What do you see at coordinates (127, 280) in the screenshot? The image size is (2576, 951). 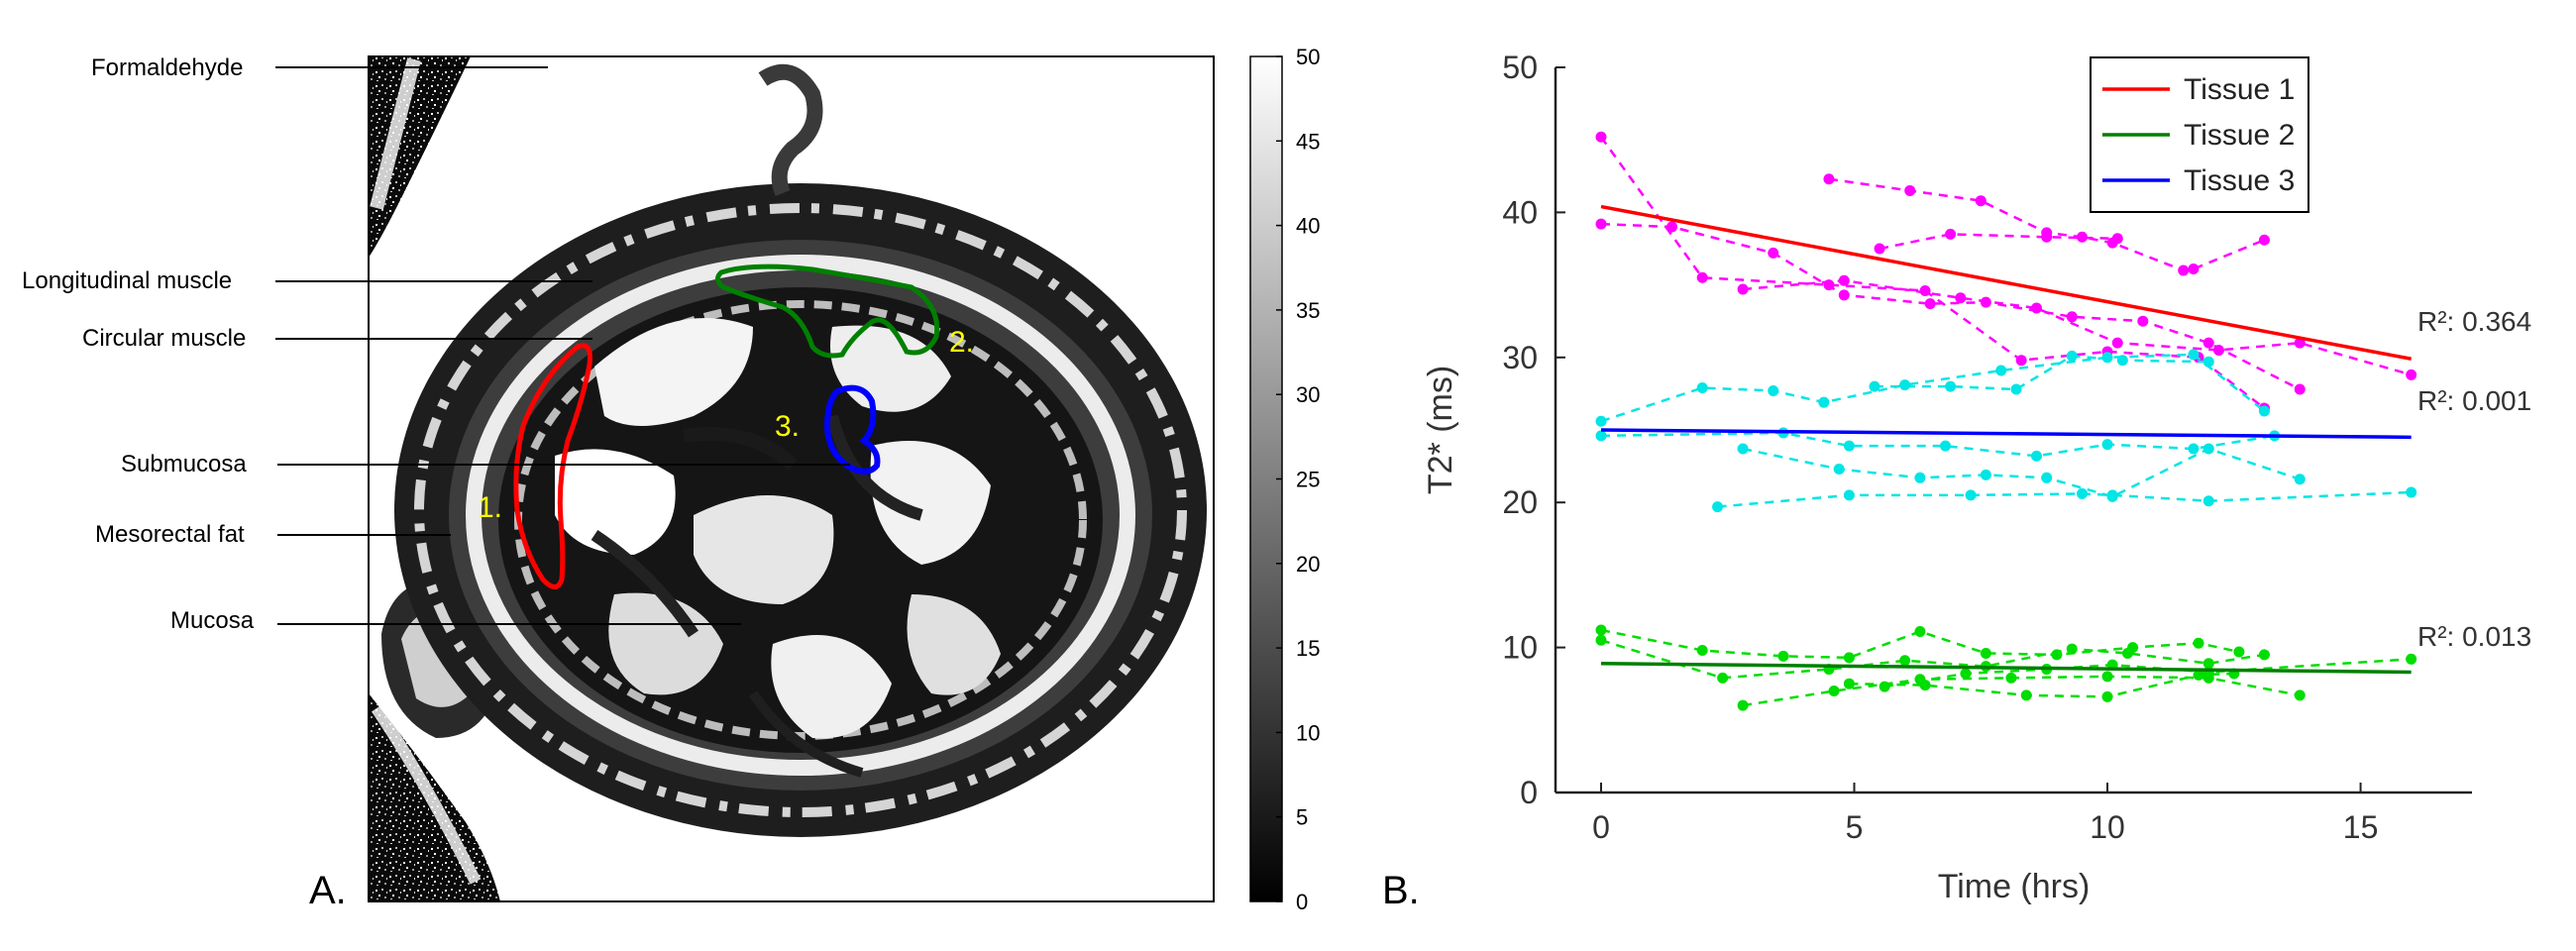 I see `label-longitudinal-muscle: Longitudinal muscle` at bounding box center [127, 280].